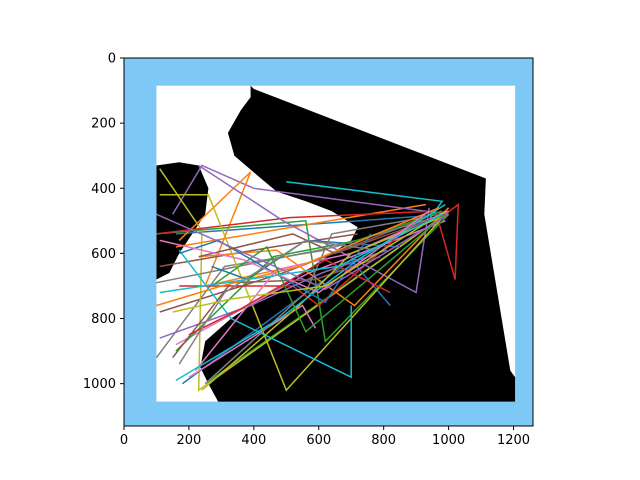 The image size is (640, 480). Describe the element at coordinates (99, 384) in the screenshot. I see `y-tick-label: 1000` at that location.